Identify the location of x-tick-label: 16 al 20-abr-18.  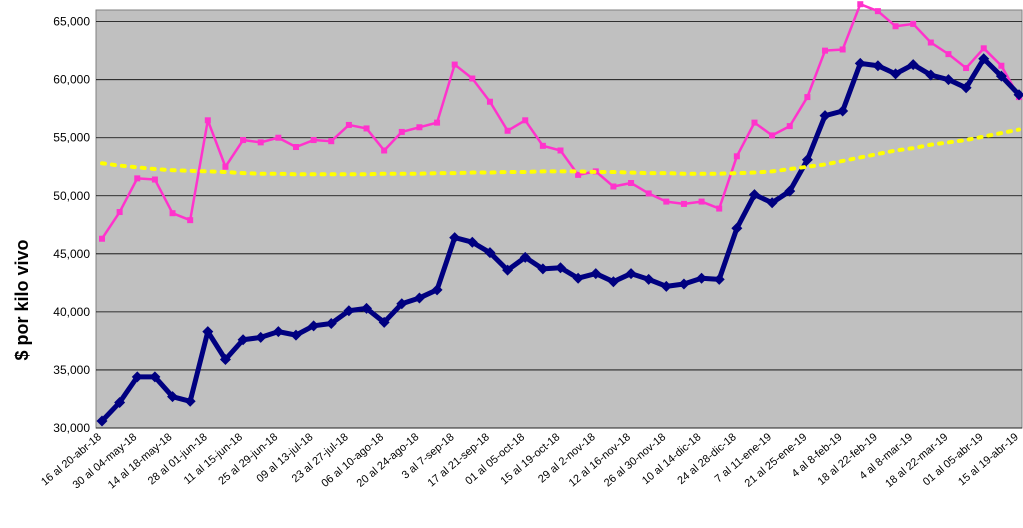
(71, 459).